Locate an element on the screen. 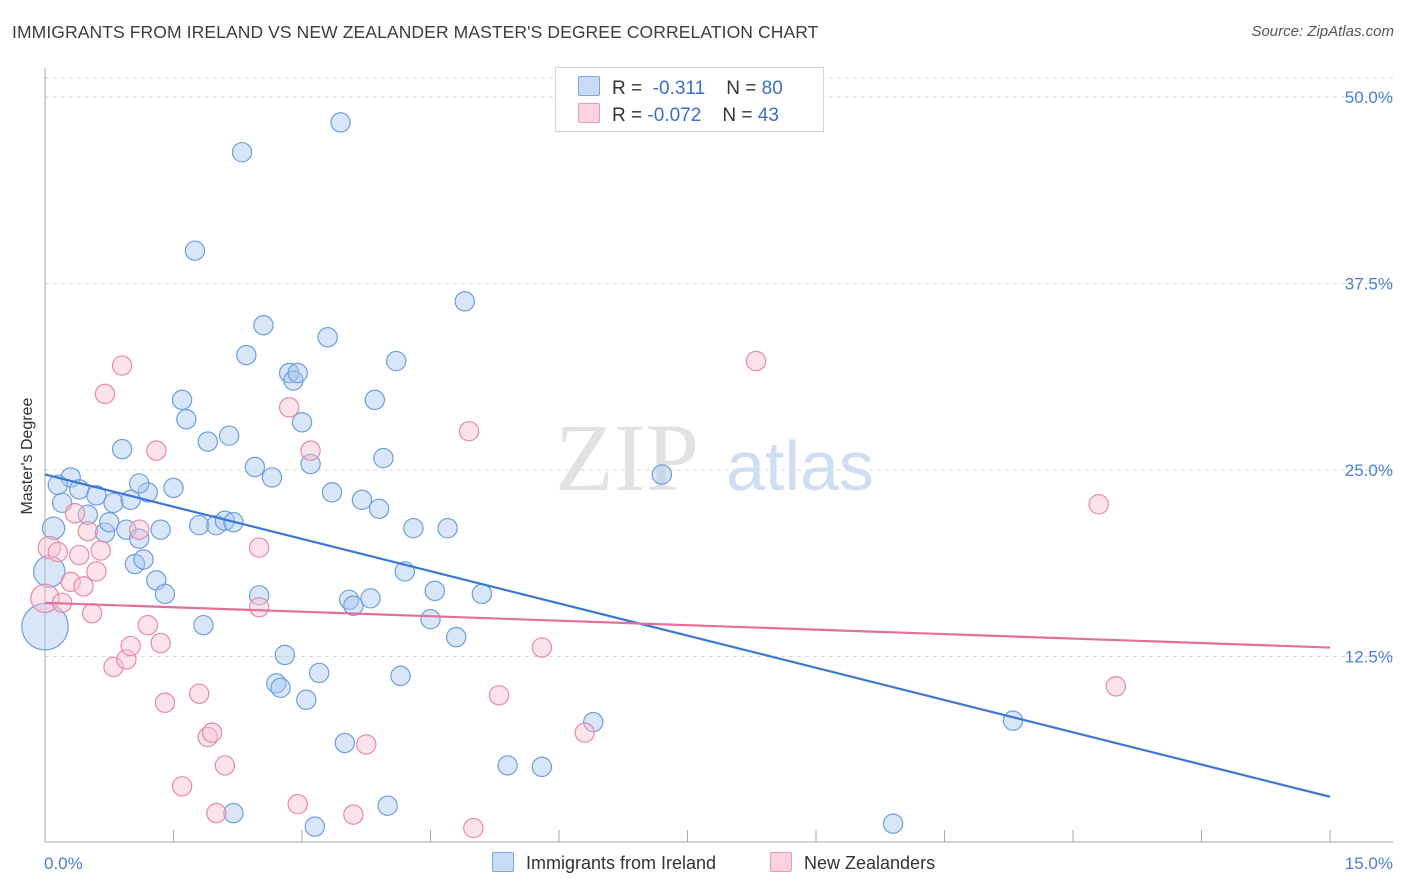 The image size is (1406, 892). legend-swatch-ireland is located at coordinates (589, 86).